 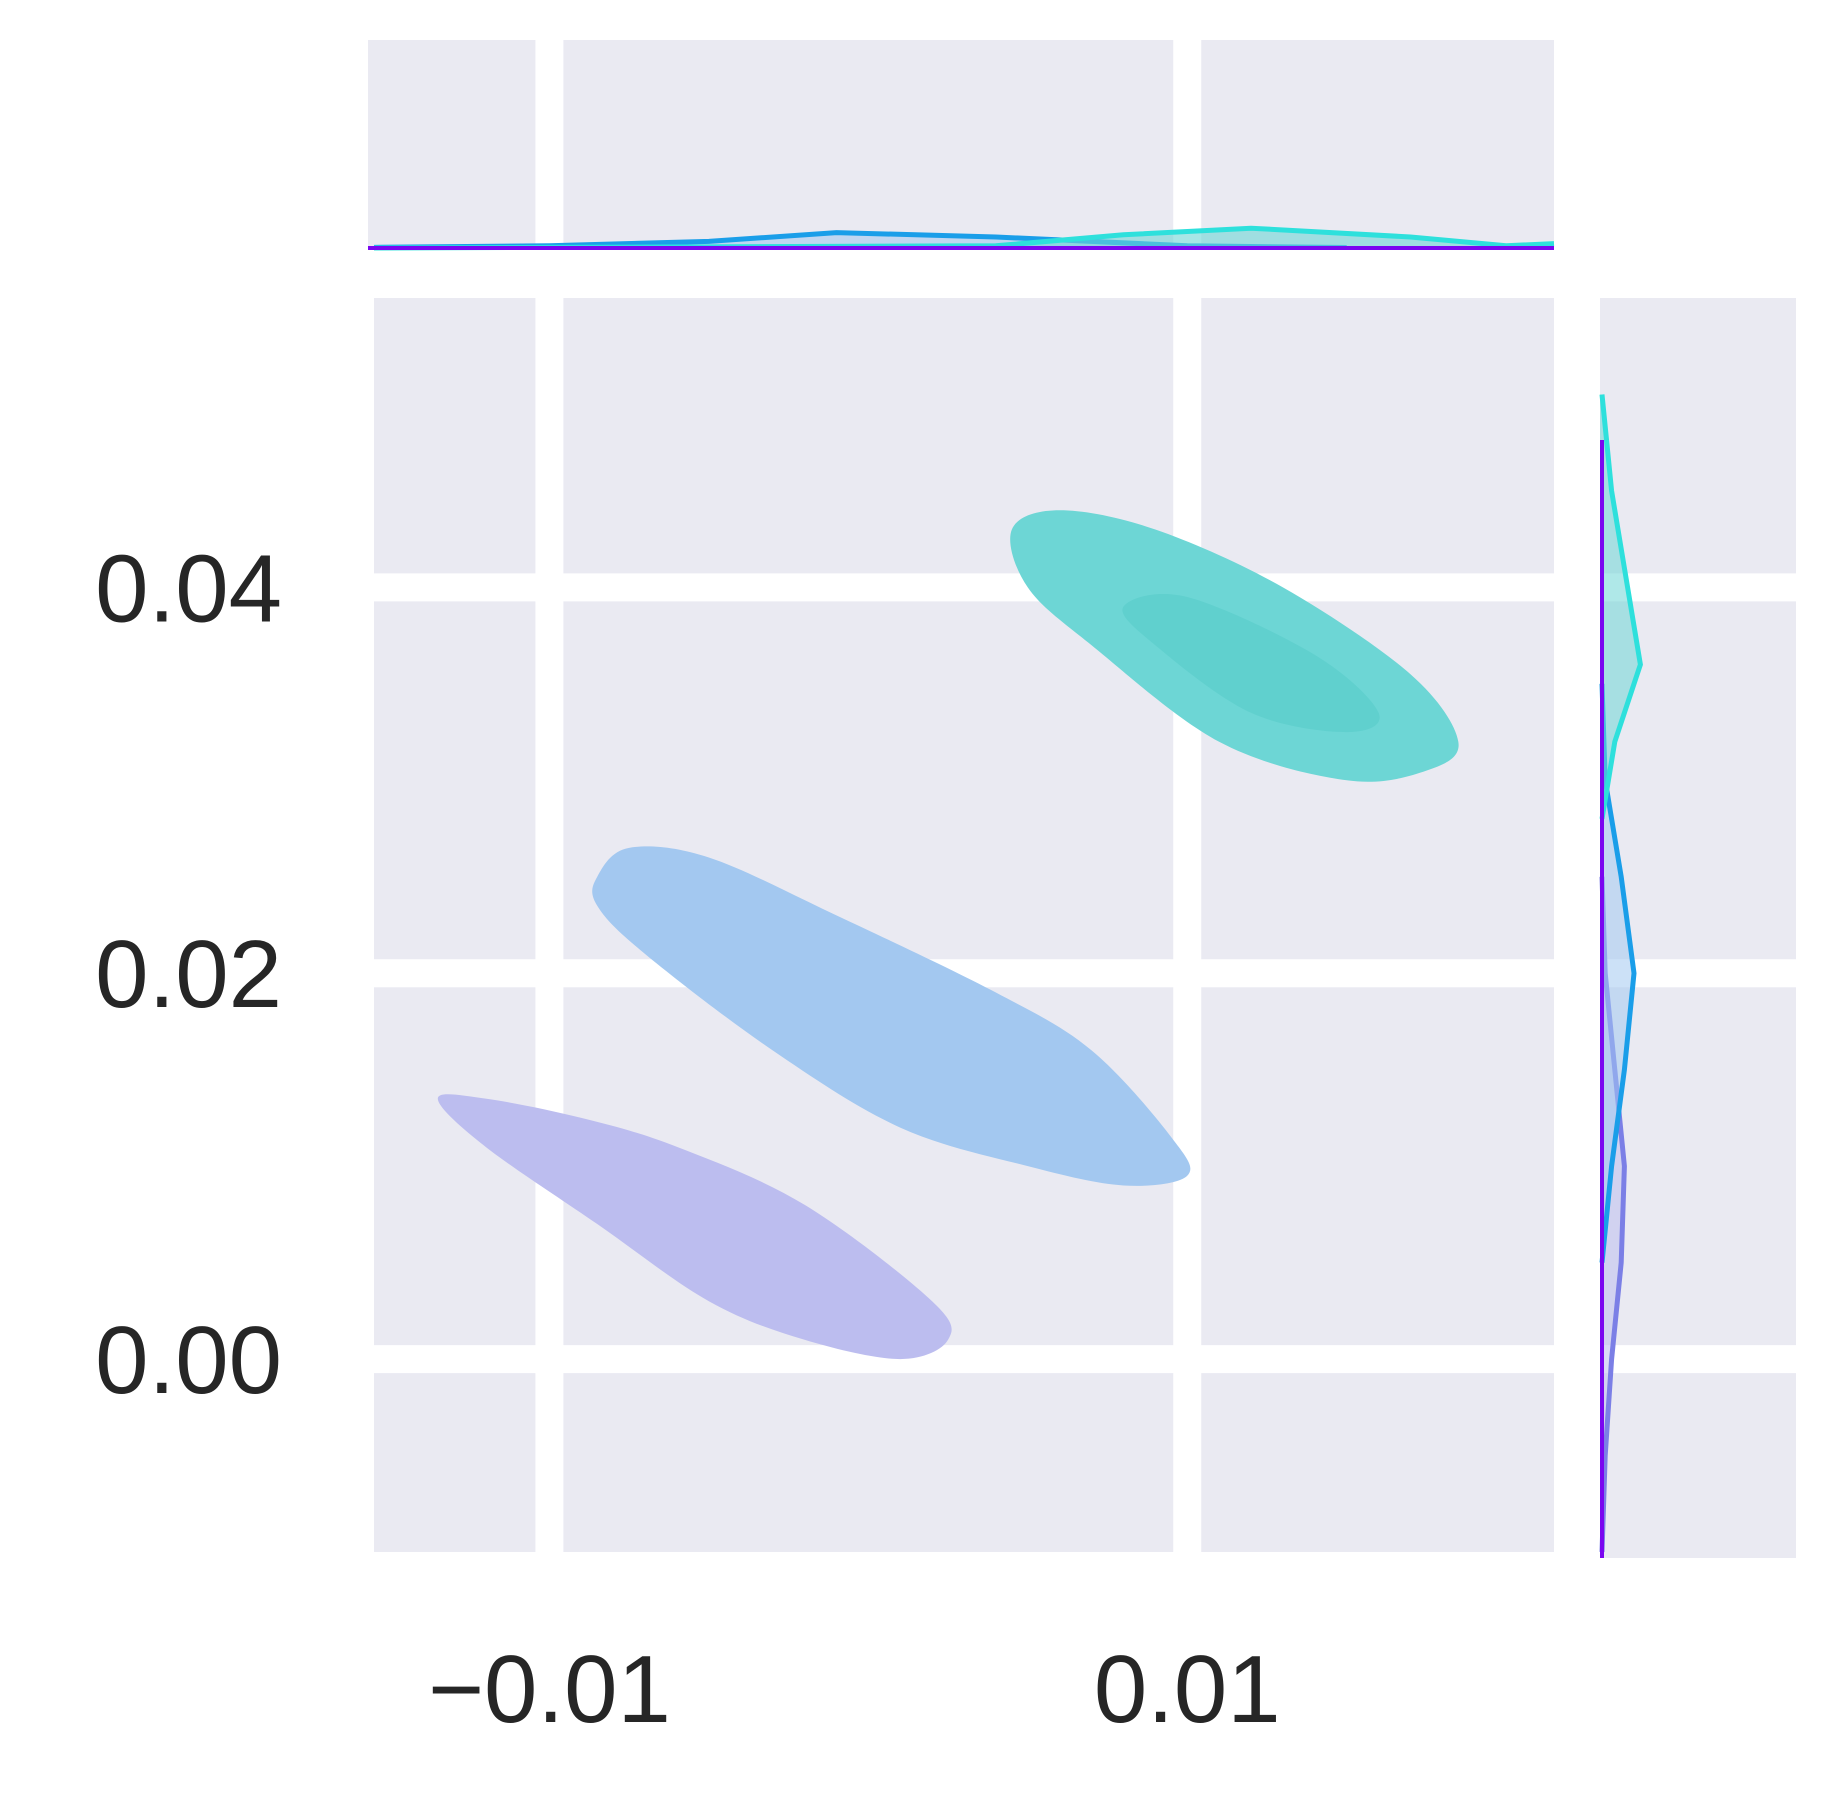 What do you see at coordinates (854, 1689) in the screenshot?
I see `x-axis-tick-labels: −0.01 0.01` at bounding box center [854, 1689].